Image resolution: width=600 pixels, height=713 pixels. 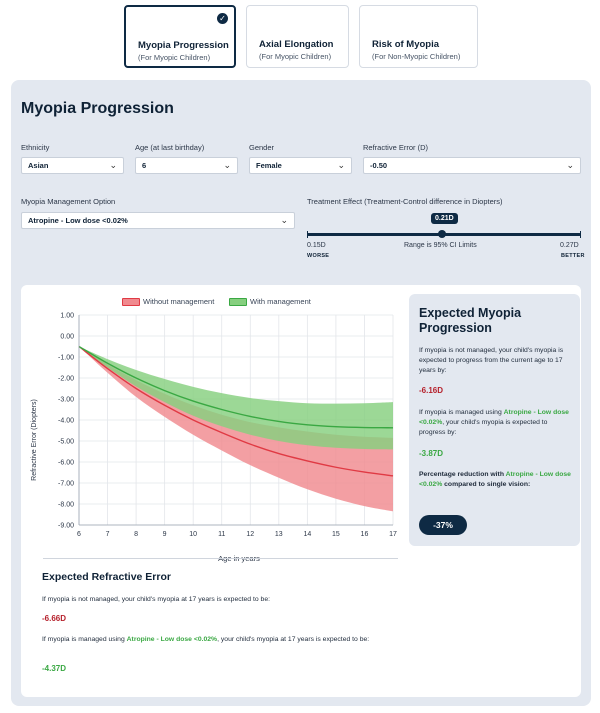 What do you see at coordinates (406, 44) in the screenshot?
I see `tab-title: Risk of Myopia` at bounding box center [406, 44].